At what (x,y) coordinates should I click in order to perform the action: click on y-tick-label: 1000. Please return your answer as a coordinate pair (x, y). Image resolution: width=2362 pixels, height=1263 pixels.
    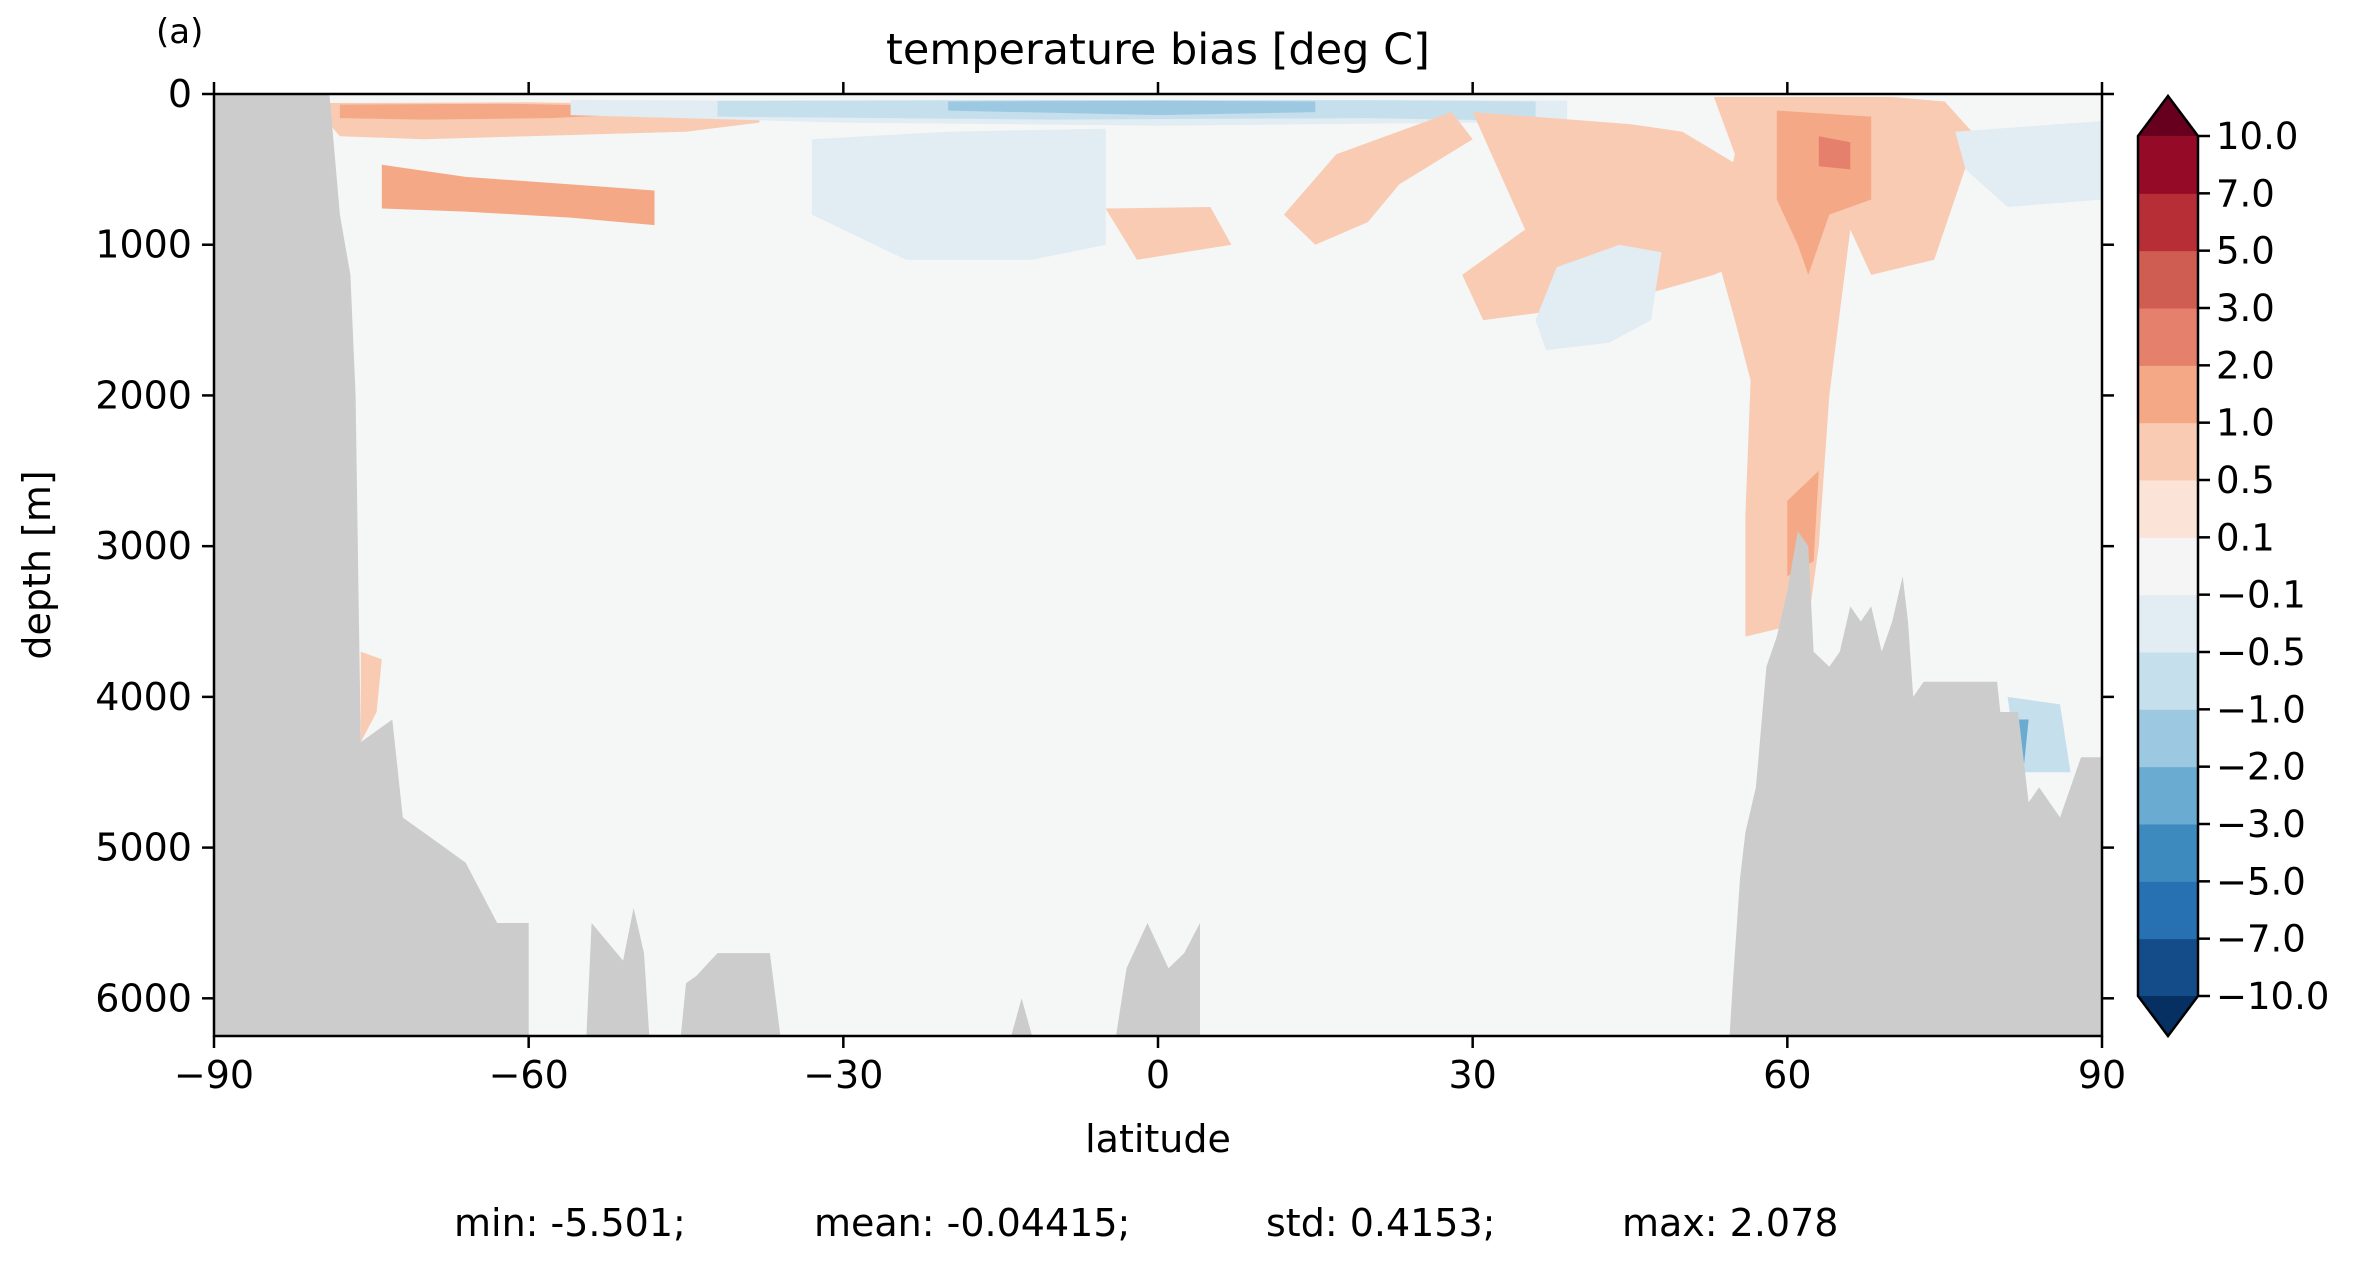
    Looking at the image, I should click on (143, 245).